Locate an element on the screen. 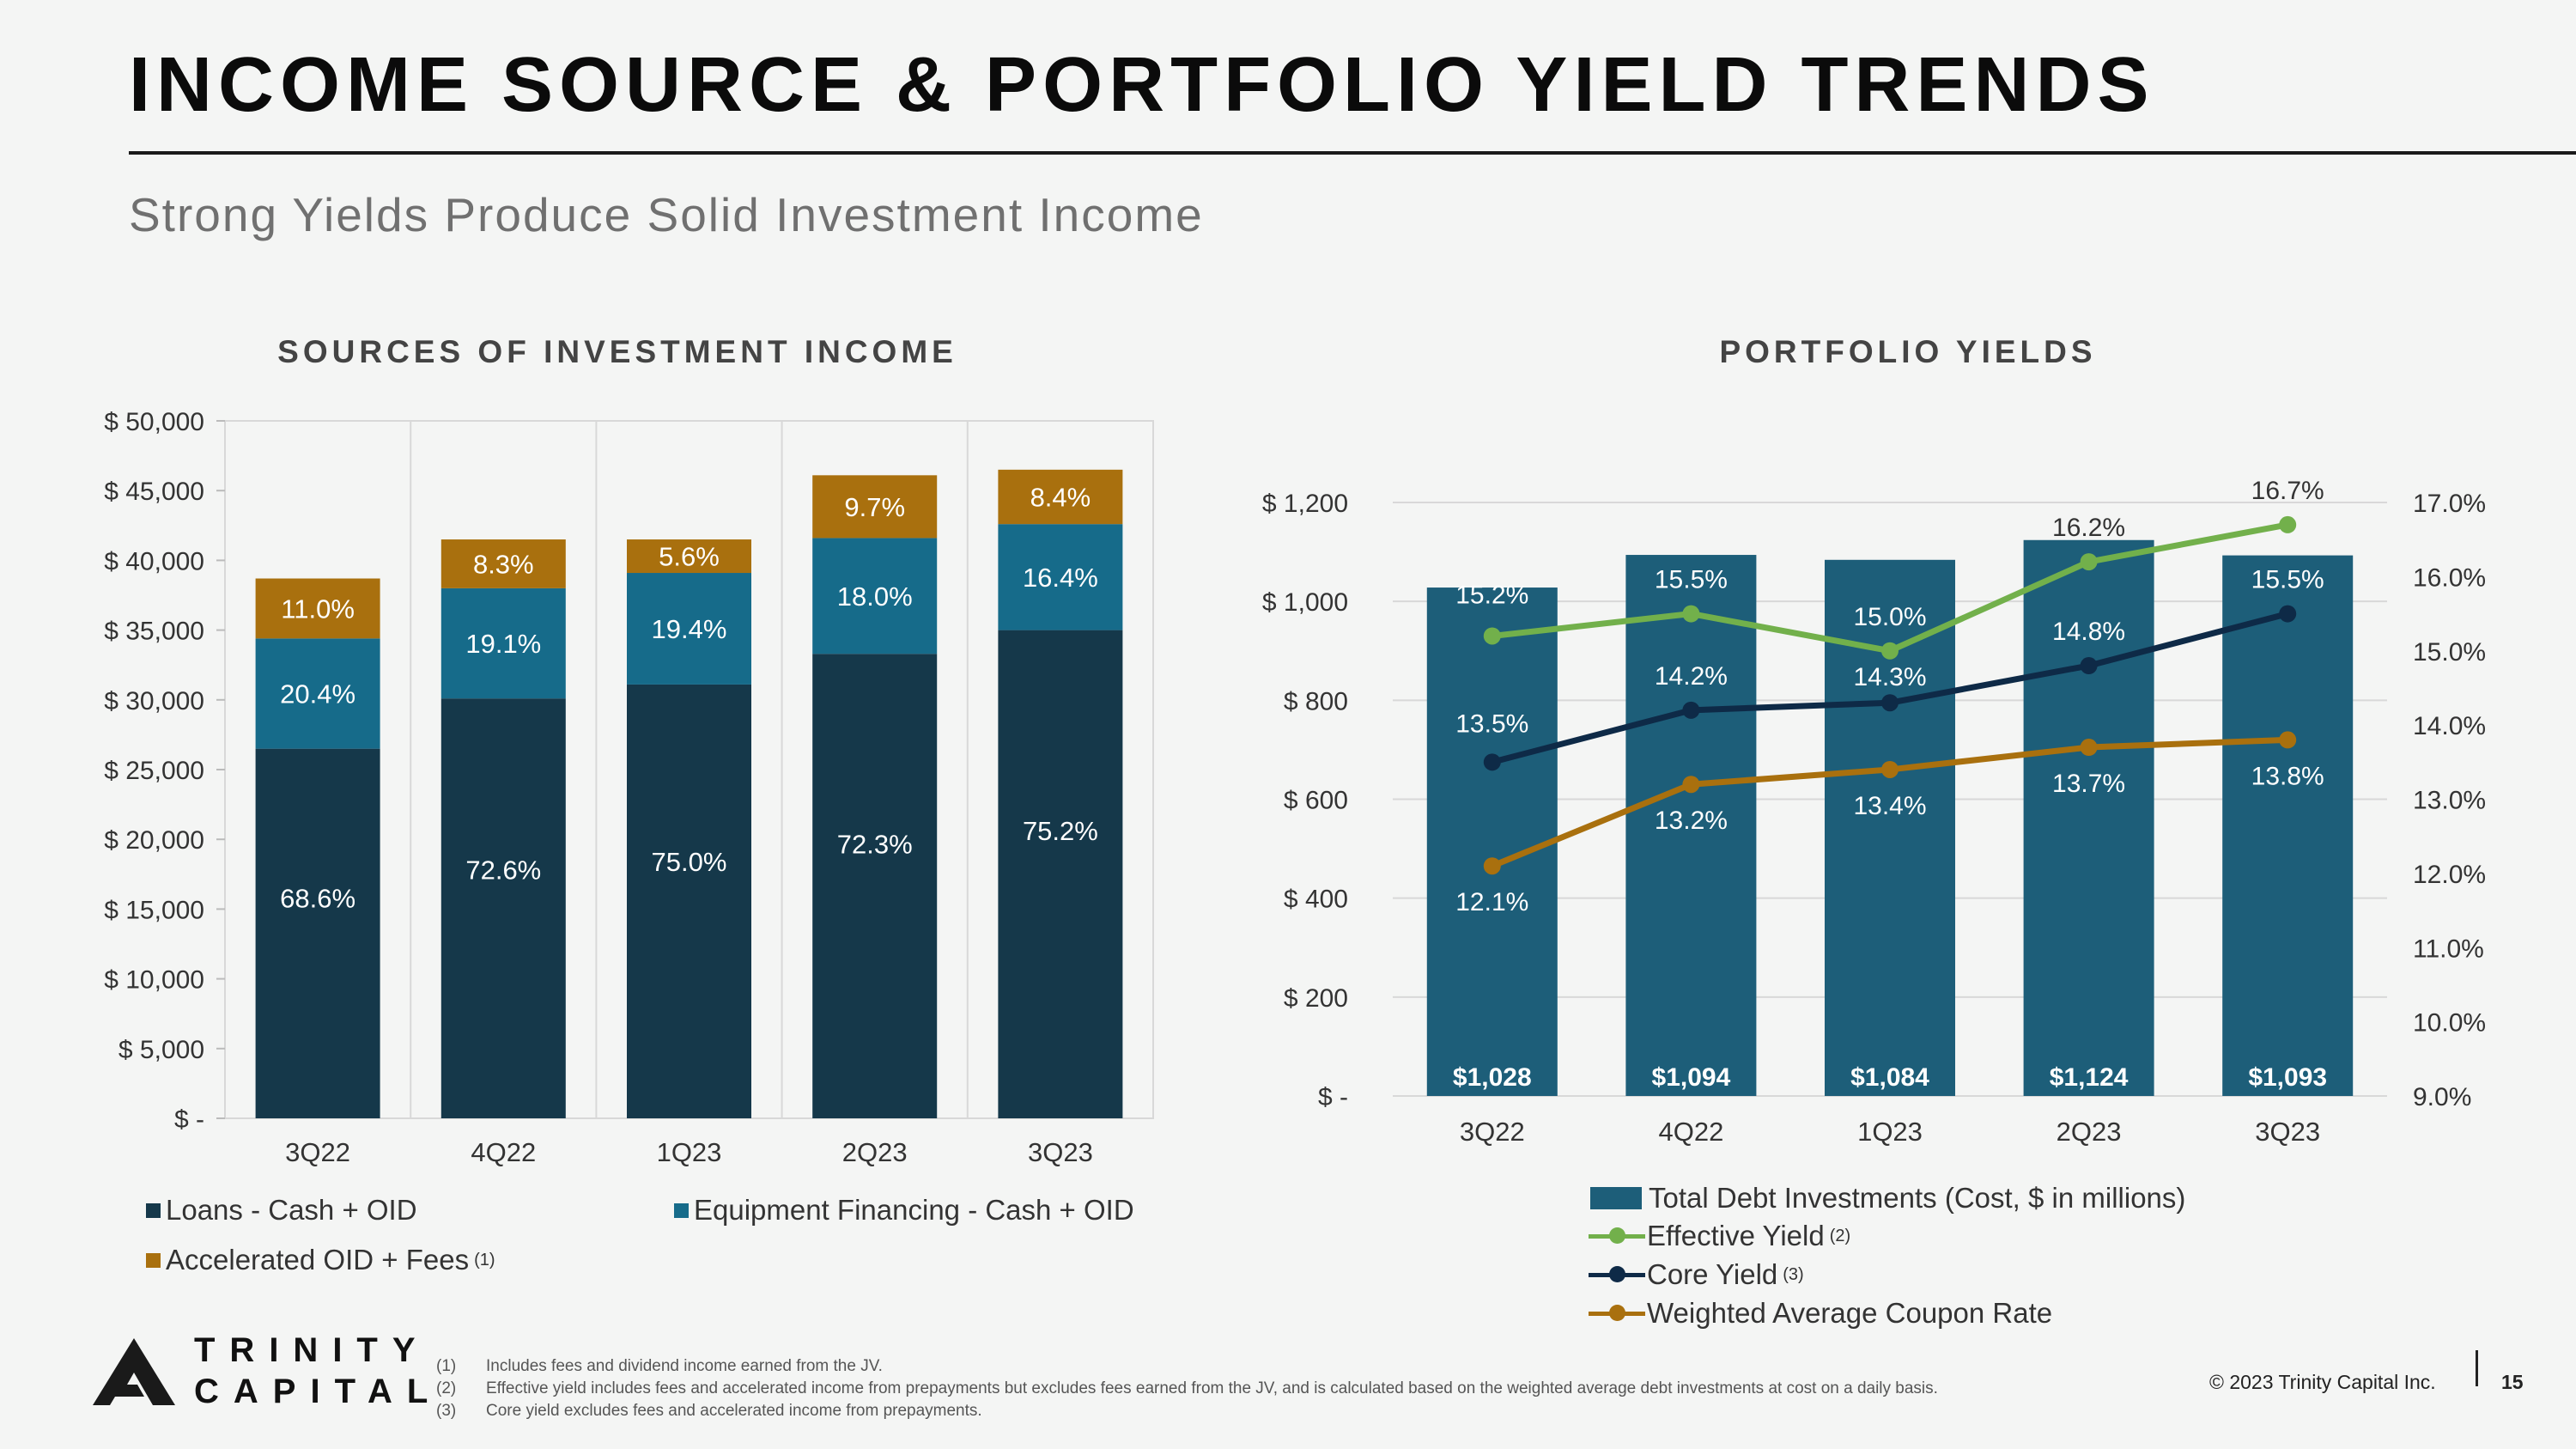 The image size is (2576, 1449). income-x-tick-label: 3Q22 is located at coordinates (317, 1152).